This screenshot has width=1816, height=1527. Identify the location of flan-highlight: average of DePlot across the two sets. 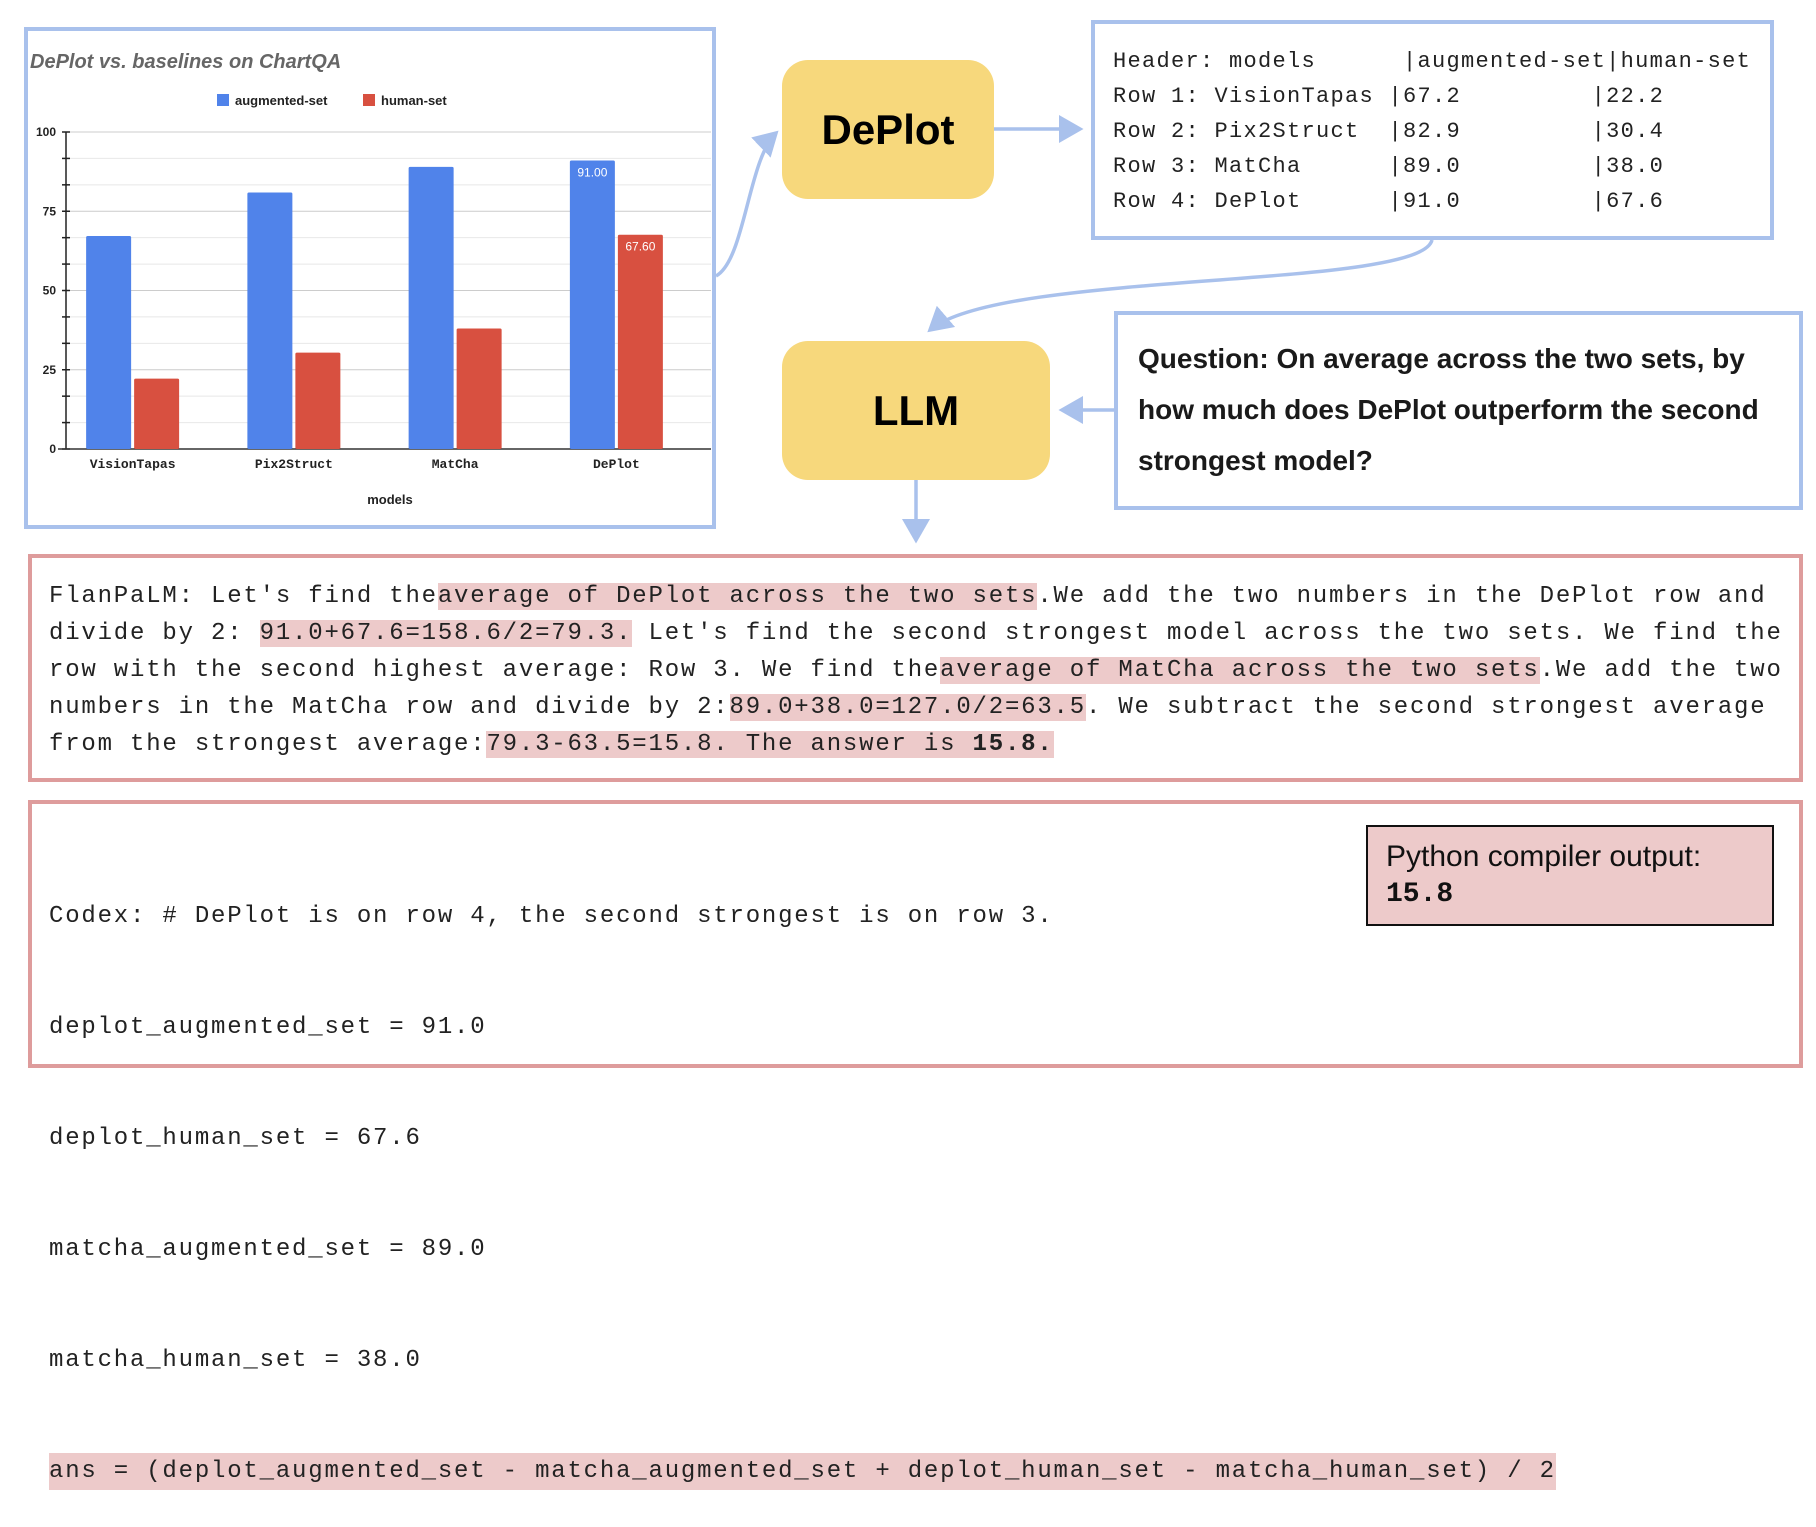
(737, 596).